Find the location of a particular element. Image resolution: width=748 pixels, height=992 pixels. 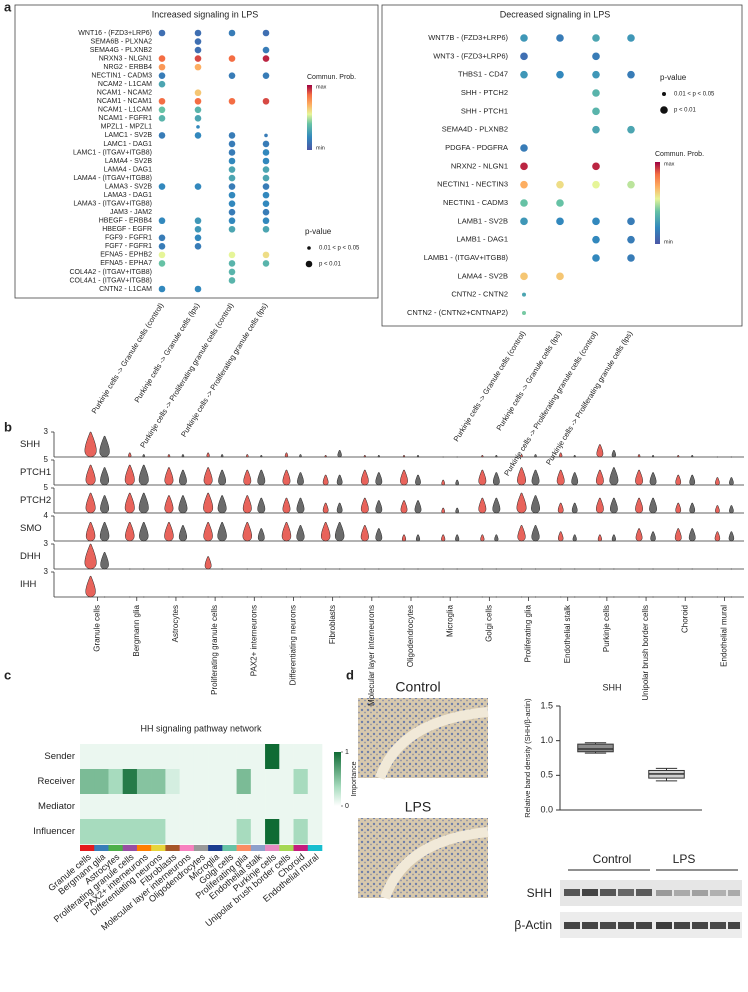

colorbar-title: Commun. Prob. is located at coordinates (331, 77).